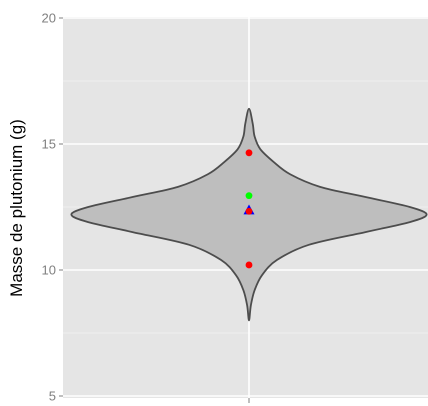 Image resolution: width=428 pixels, height=406 pixels. Describe the element at coordinates (49, 270) in the screenshot. I see `y-tick-label: 10` at that location.